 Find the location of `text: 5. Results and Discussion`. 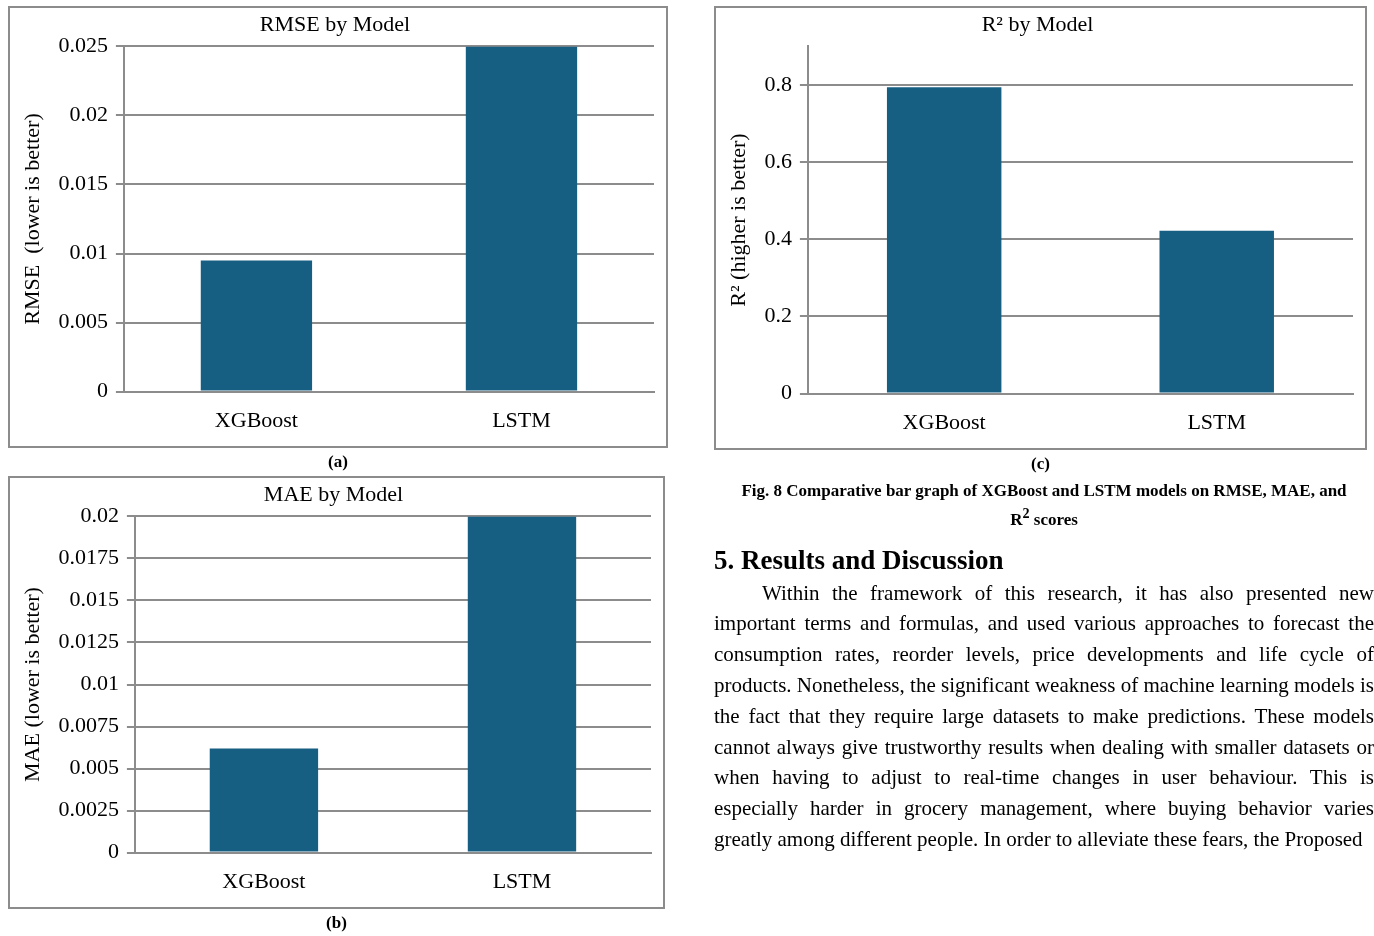

text: 5. Results and Discussion is located at coordinates (859, 560).